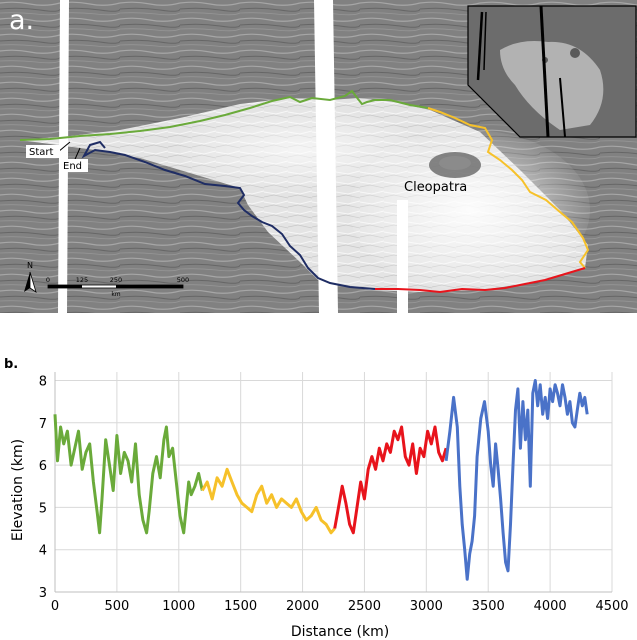 The height and width of the screenshot is (640, 637). Describe the element at coordinates (611, 606) in the screenshot. I see `x-tick-label: 4500` at that location.